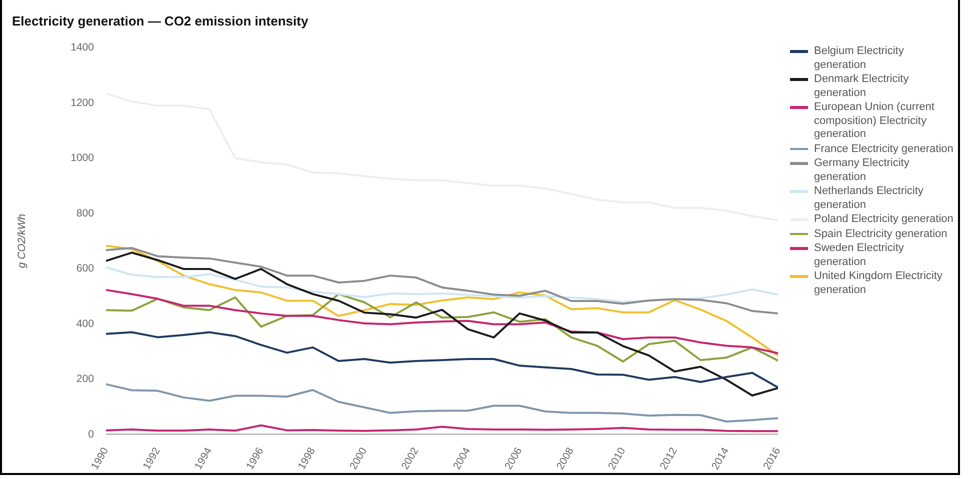  Describe the element at coordinates (862, 86) in the screenshot. I see `legend-label: Denmark Electricity generation` at that location.